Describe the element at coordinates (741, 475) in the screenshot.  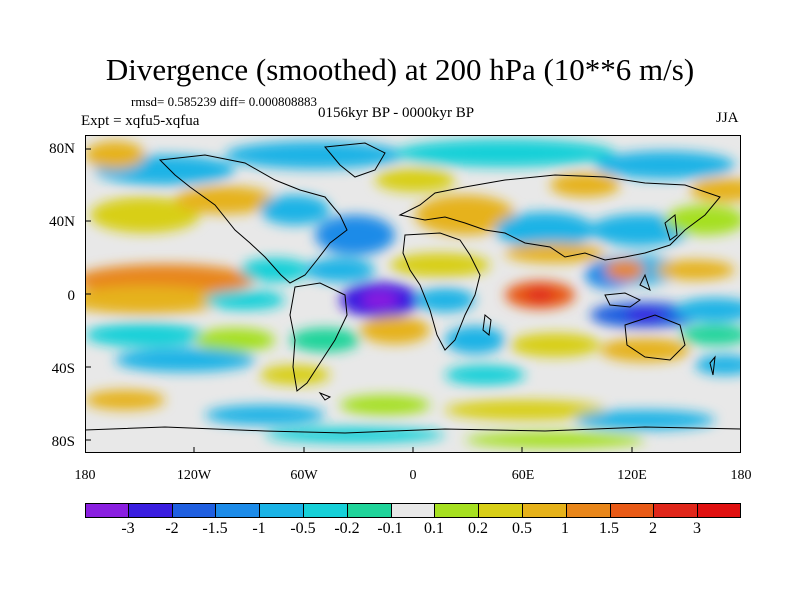
I see `lon-label-180e: 180` at that location.